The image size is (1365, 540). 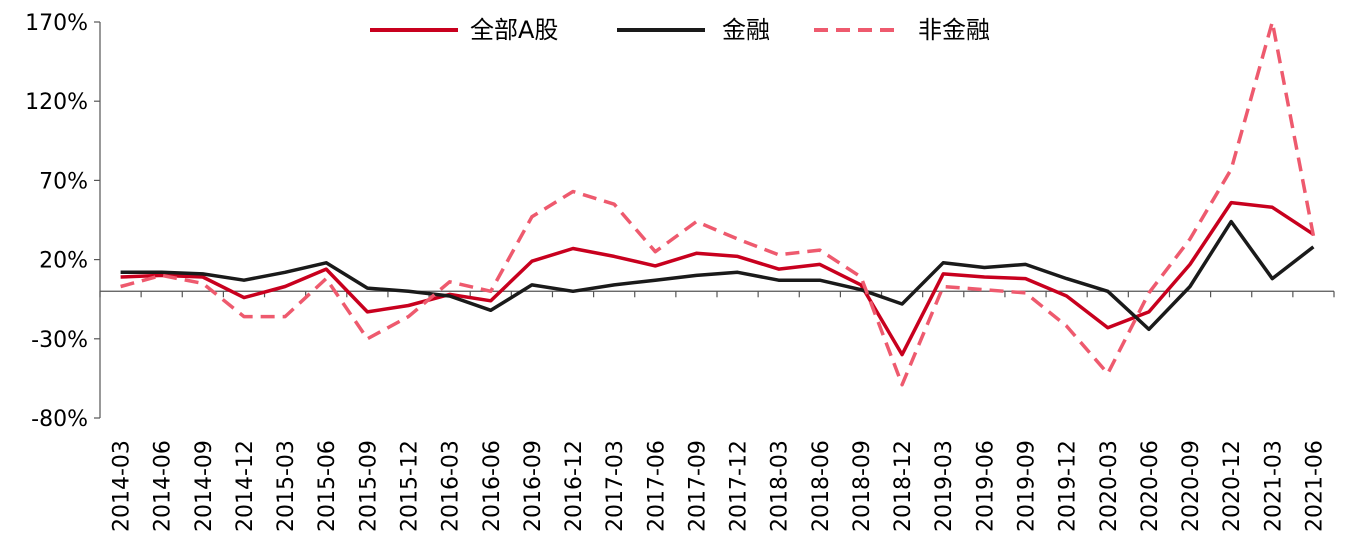 I want to click on x-tick-label: 2014-06, so click(x=163, y=486).